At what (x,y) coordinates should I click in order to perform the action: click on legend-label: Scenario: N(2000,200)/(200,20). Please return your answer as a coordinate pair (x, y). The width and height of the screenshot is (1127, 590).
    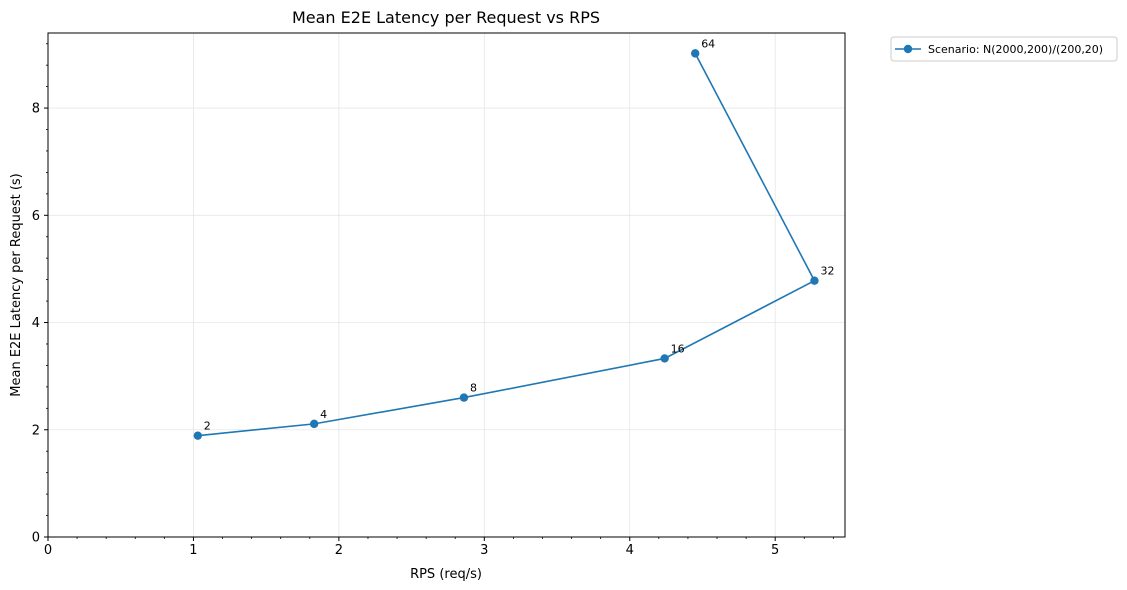
    Looking at the image, I should click on (1015, 49).